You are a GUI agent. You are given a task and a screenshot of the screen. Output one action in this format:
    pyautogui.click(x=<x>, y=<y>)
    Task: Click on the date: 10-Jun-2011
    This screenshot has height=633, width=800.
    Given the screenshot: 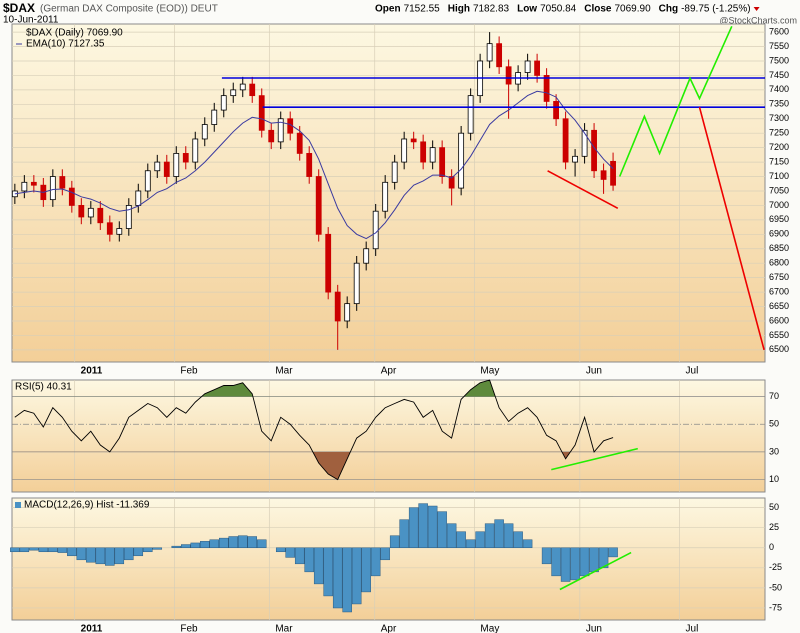 What is the action you would take?
    pyautogui.click(x=31, y=20)
    